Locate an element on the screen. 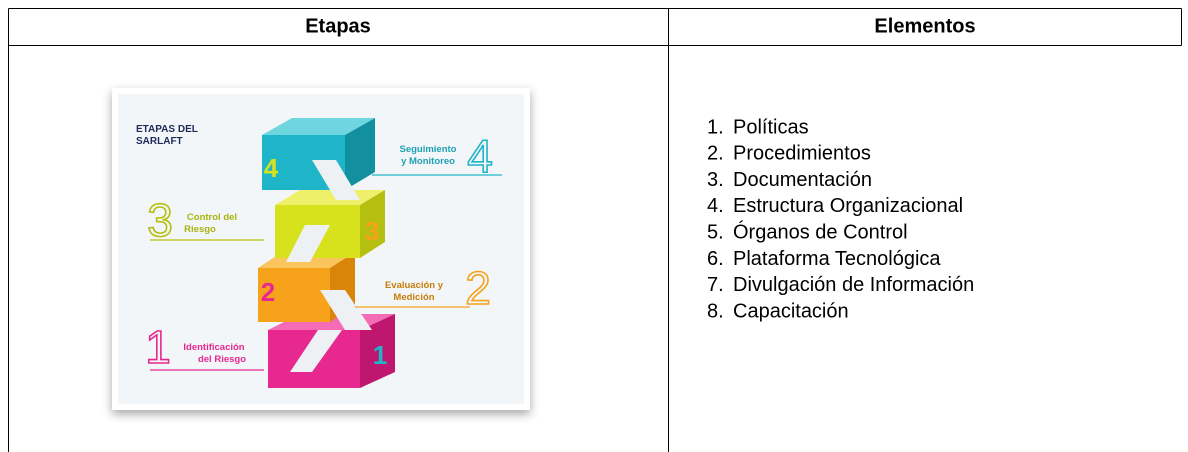 This screenshot has width=1188, height=452. outline-number: 3 is located at coordinates (160, 220).